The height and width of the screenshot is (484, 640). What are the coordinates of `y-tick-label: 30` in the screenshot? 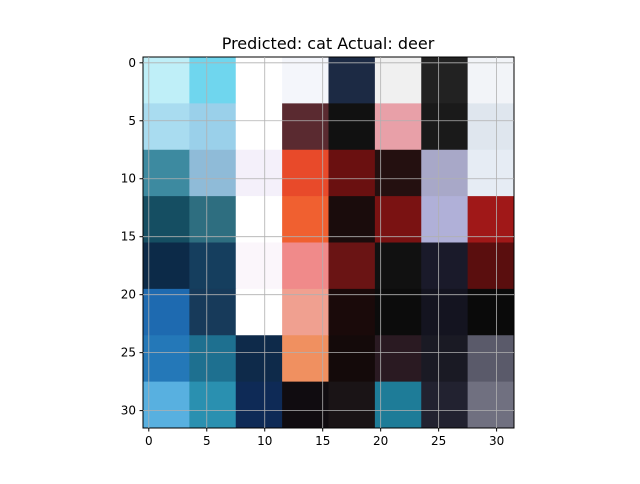 It's located at (128, 411).